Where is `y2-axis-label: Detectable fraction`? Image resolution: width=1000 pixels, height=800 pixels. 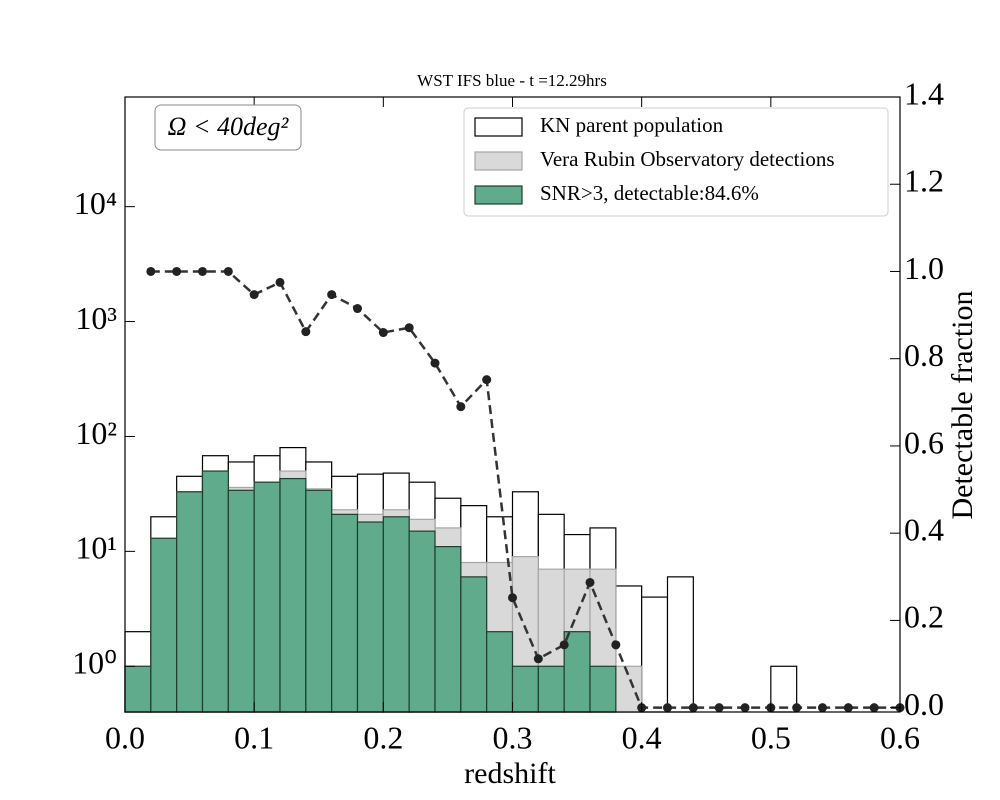 y2-axis-label: Detectable fraction is located at coordinates (962, 404).